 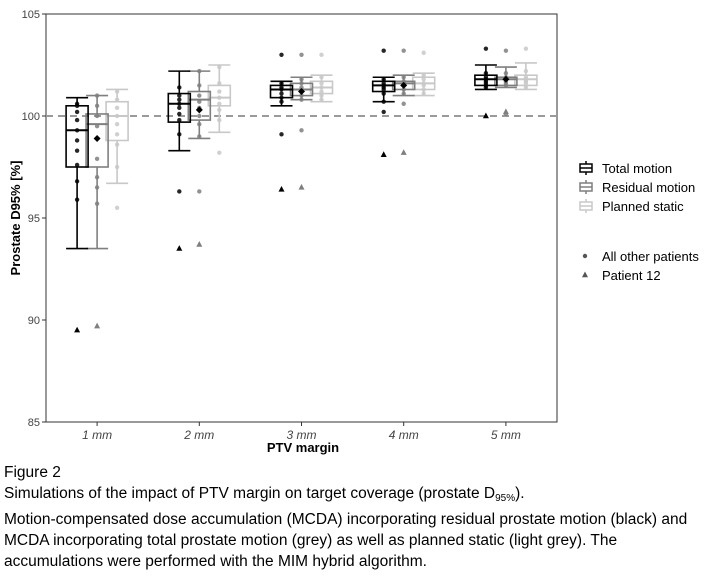 I want to click on x-tick-label: 5 mm, so click(x=506, y=435).